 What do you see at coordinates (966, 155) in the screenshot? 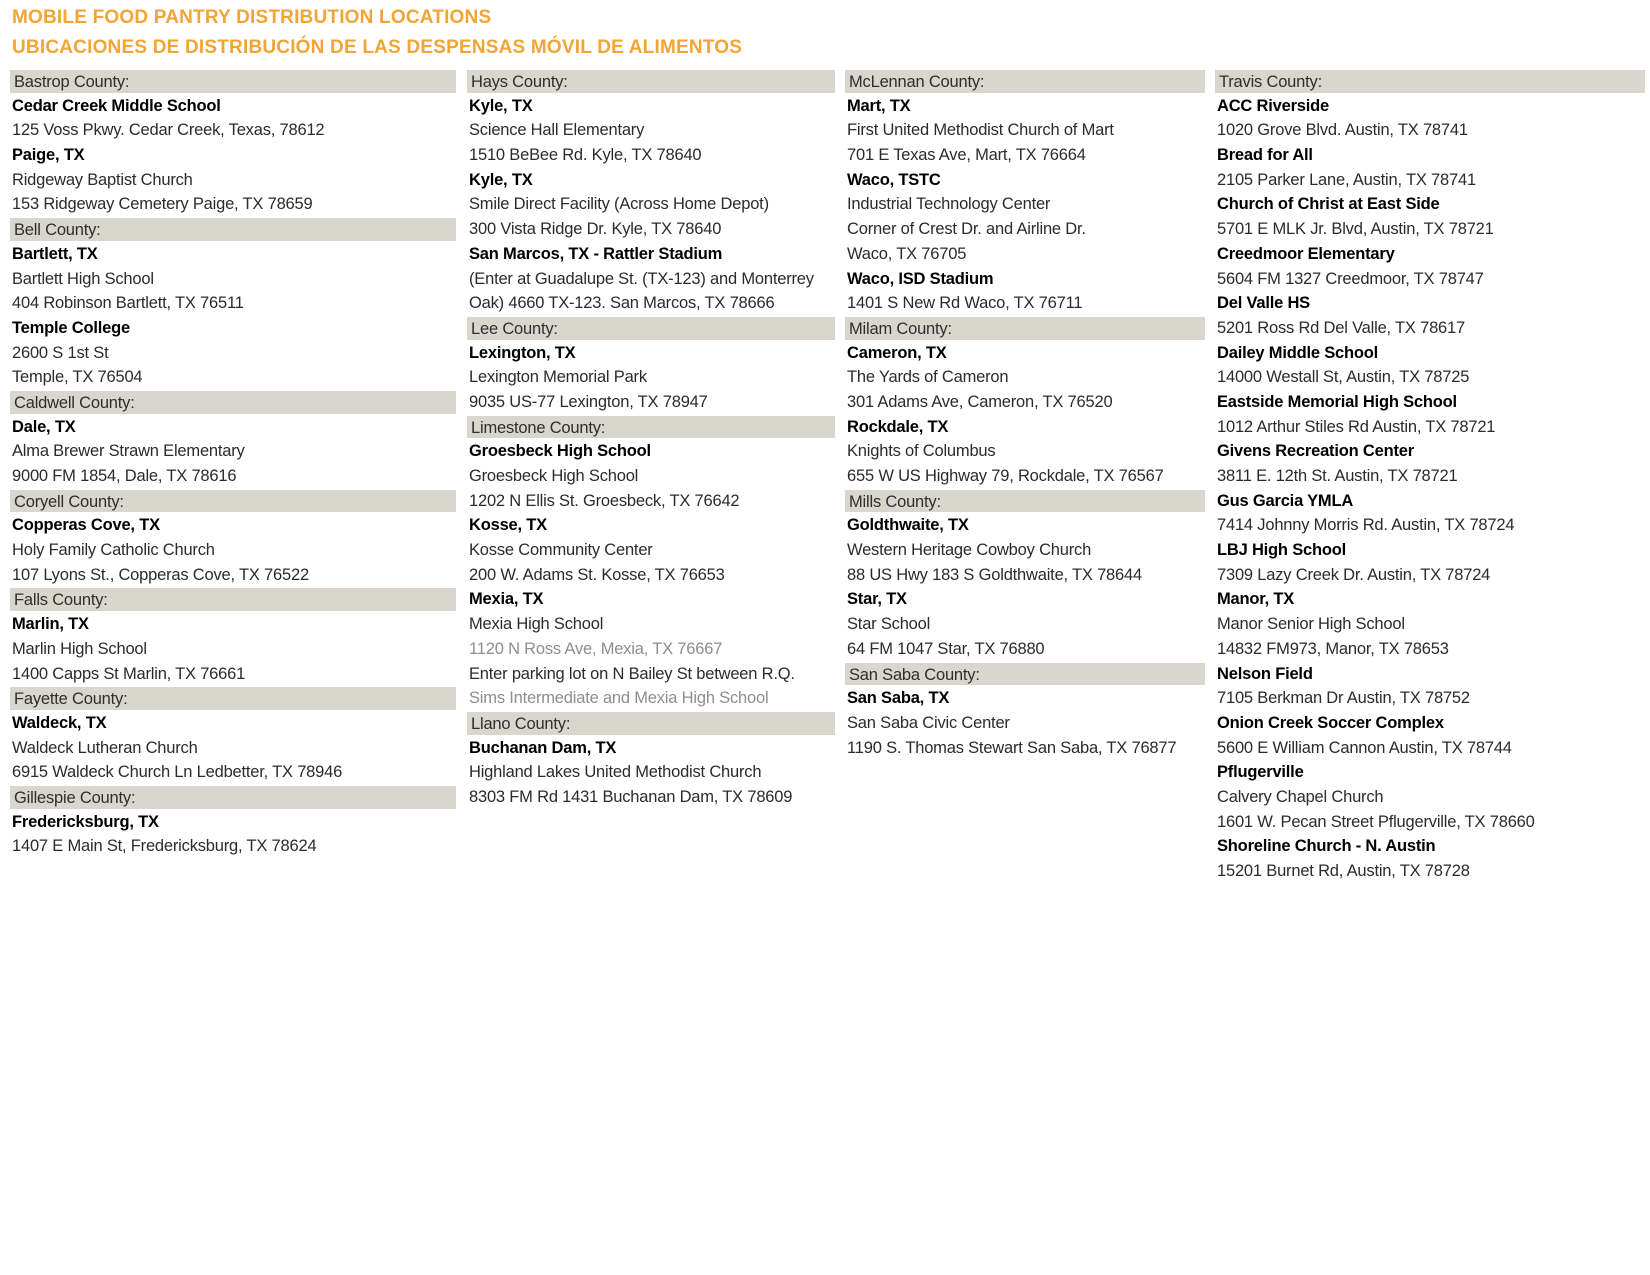
I see `location-address: 701 E Texas Ave, Mart, TX 76664` at bounding box center [966, 155].